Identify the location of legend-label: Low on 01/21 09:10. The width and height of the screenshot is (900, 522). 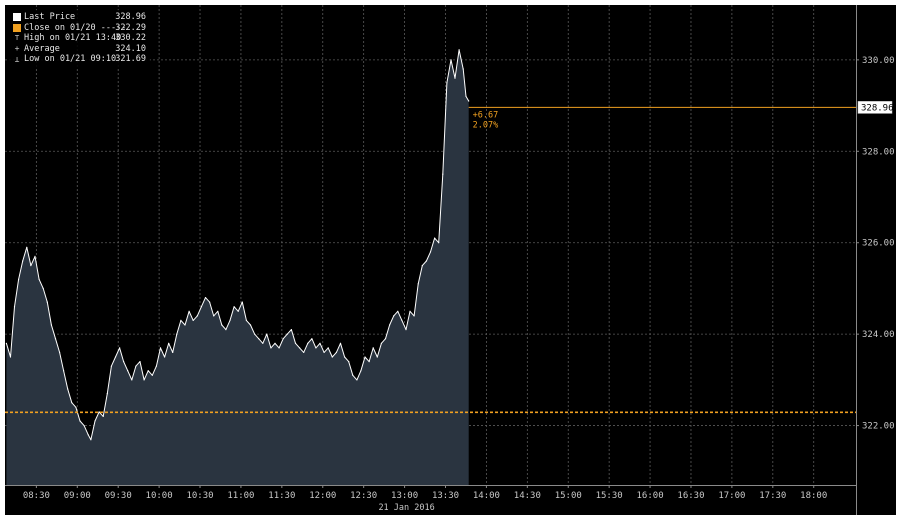
(70, 59).